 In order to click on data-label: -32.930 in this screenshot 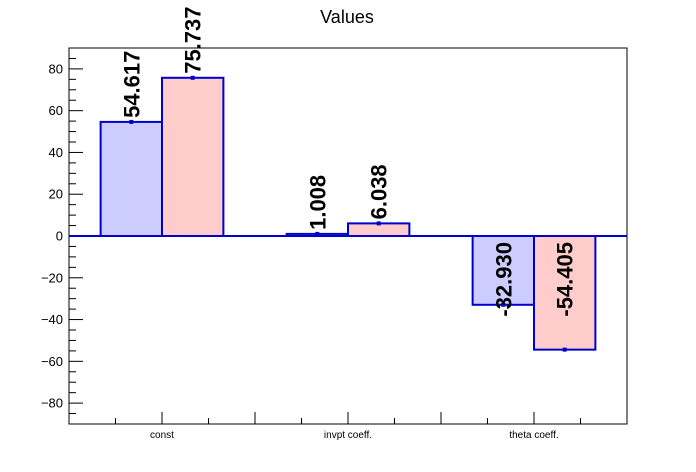, I will do `click(503, 279)`.